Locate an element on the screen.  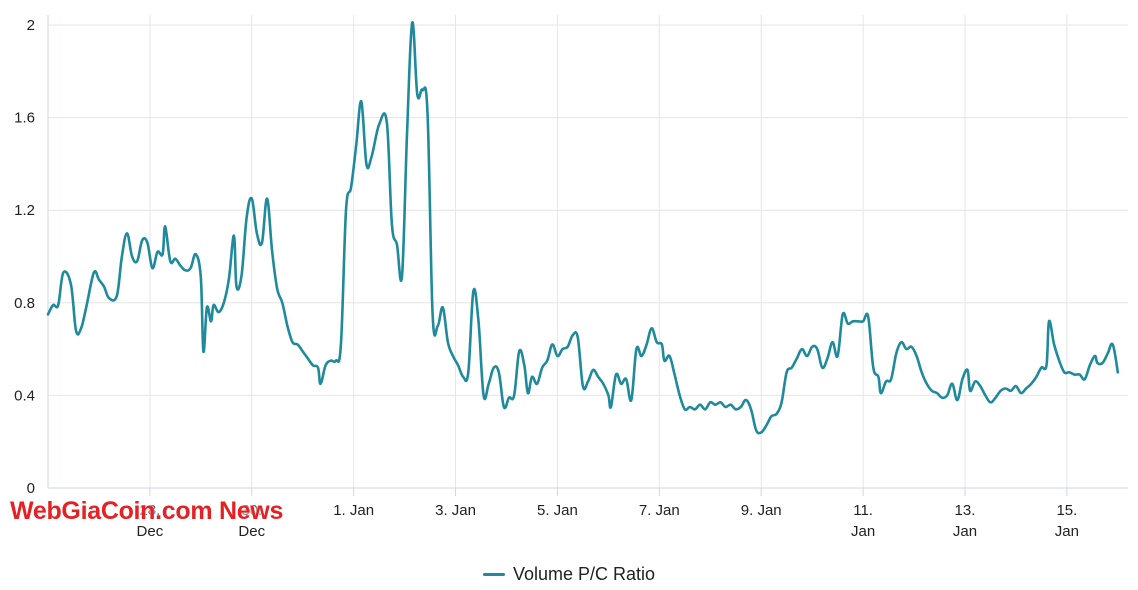
y-axis-ticks: 0 0.4 0.8 1.2 1.6 2 is located at coordinates (24, 257).